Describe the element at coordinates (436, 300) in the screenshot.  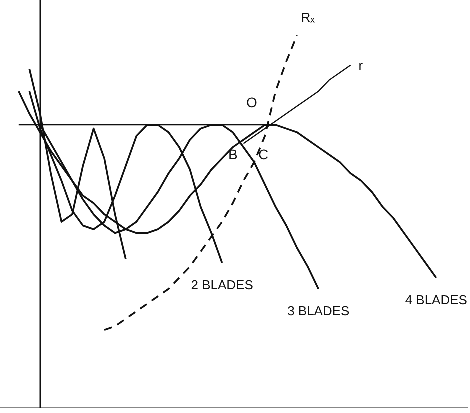
I see `series-label: 4 BLADES` at that location.